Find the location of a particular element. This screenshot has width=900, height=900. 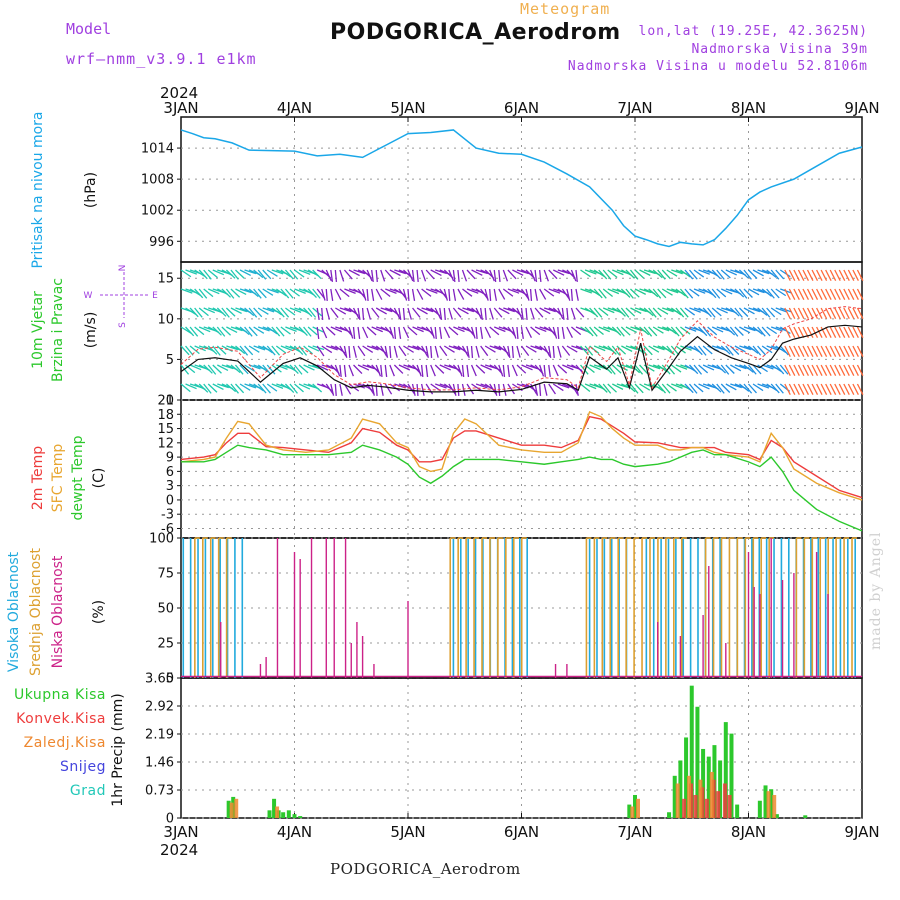

wind-ylabel2: Brzina i Pravac is located at coordinates (58, 330).